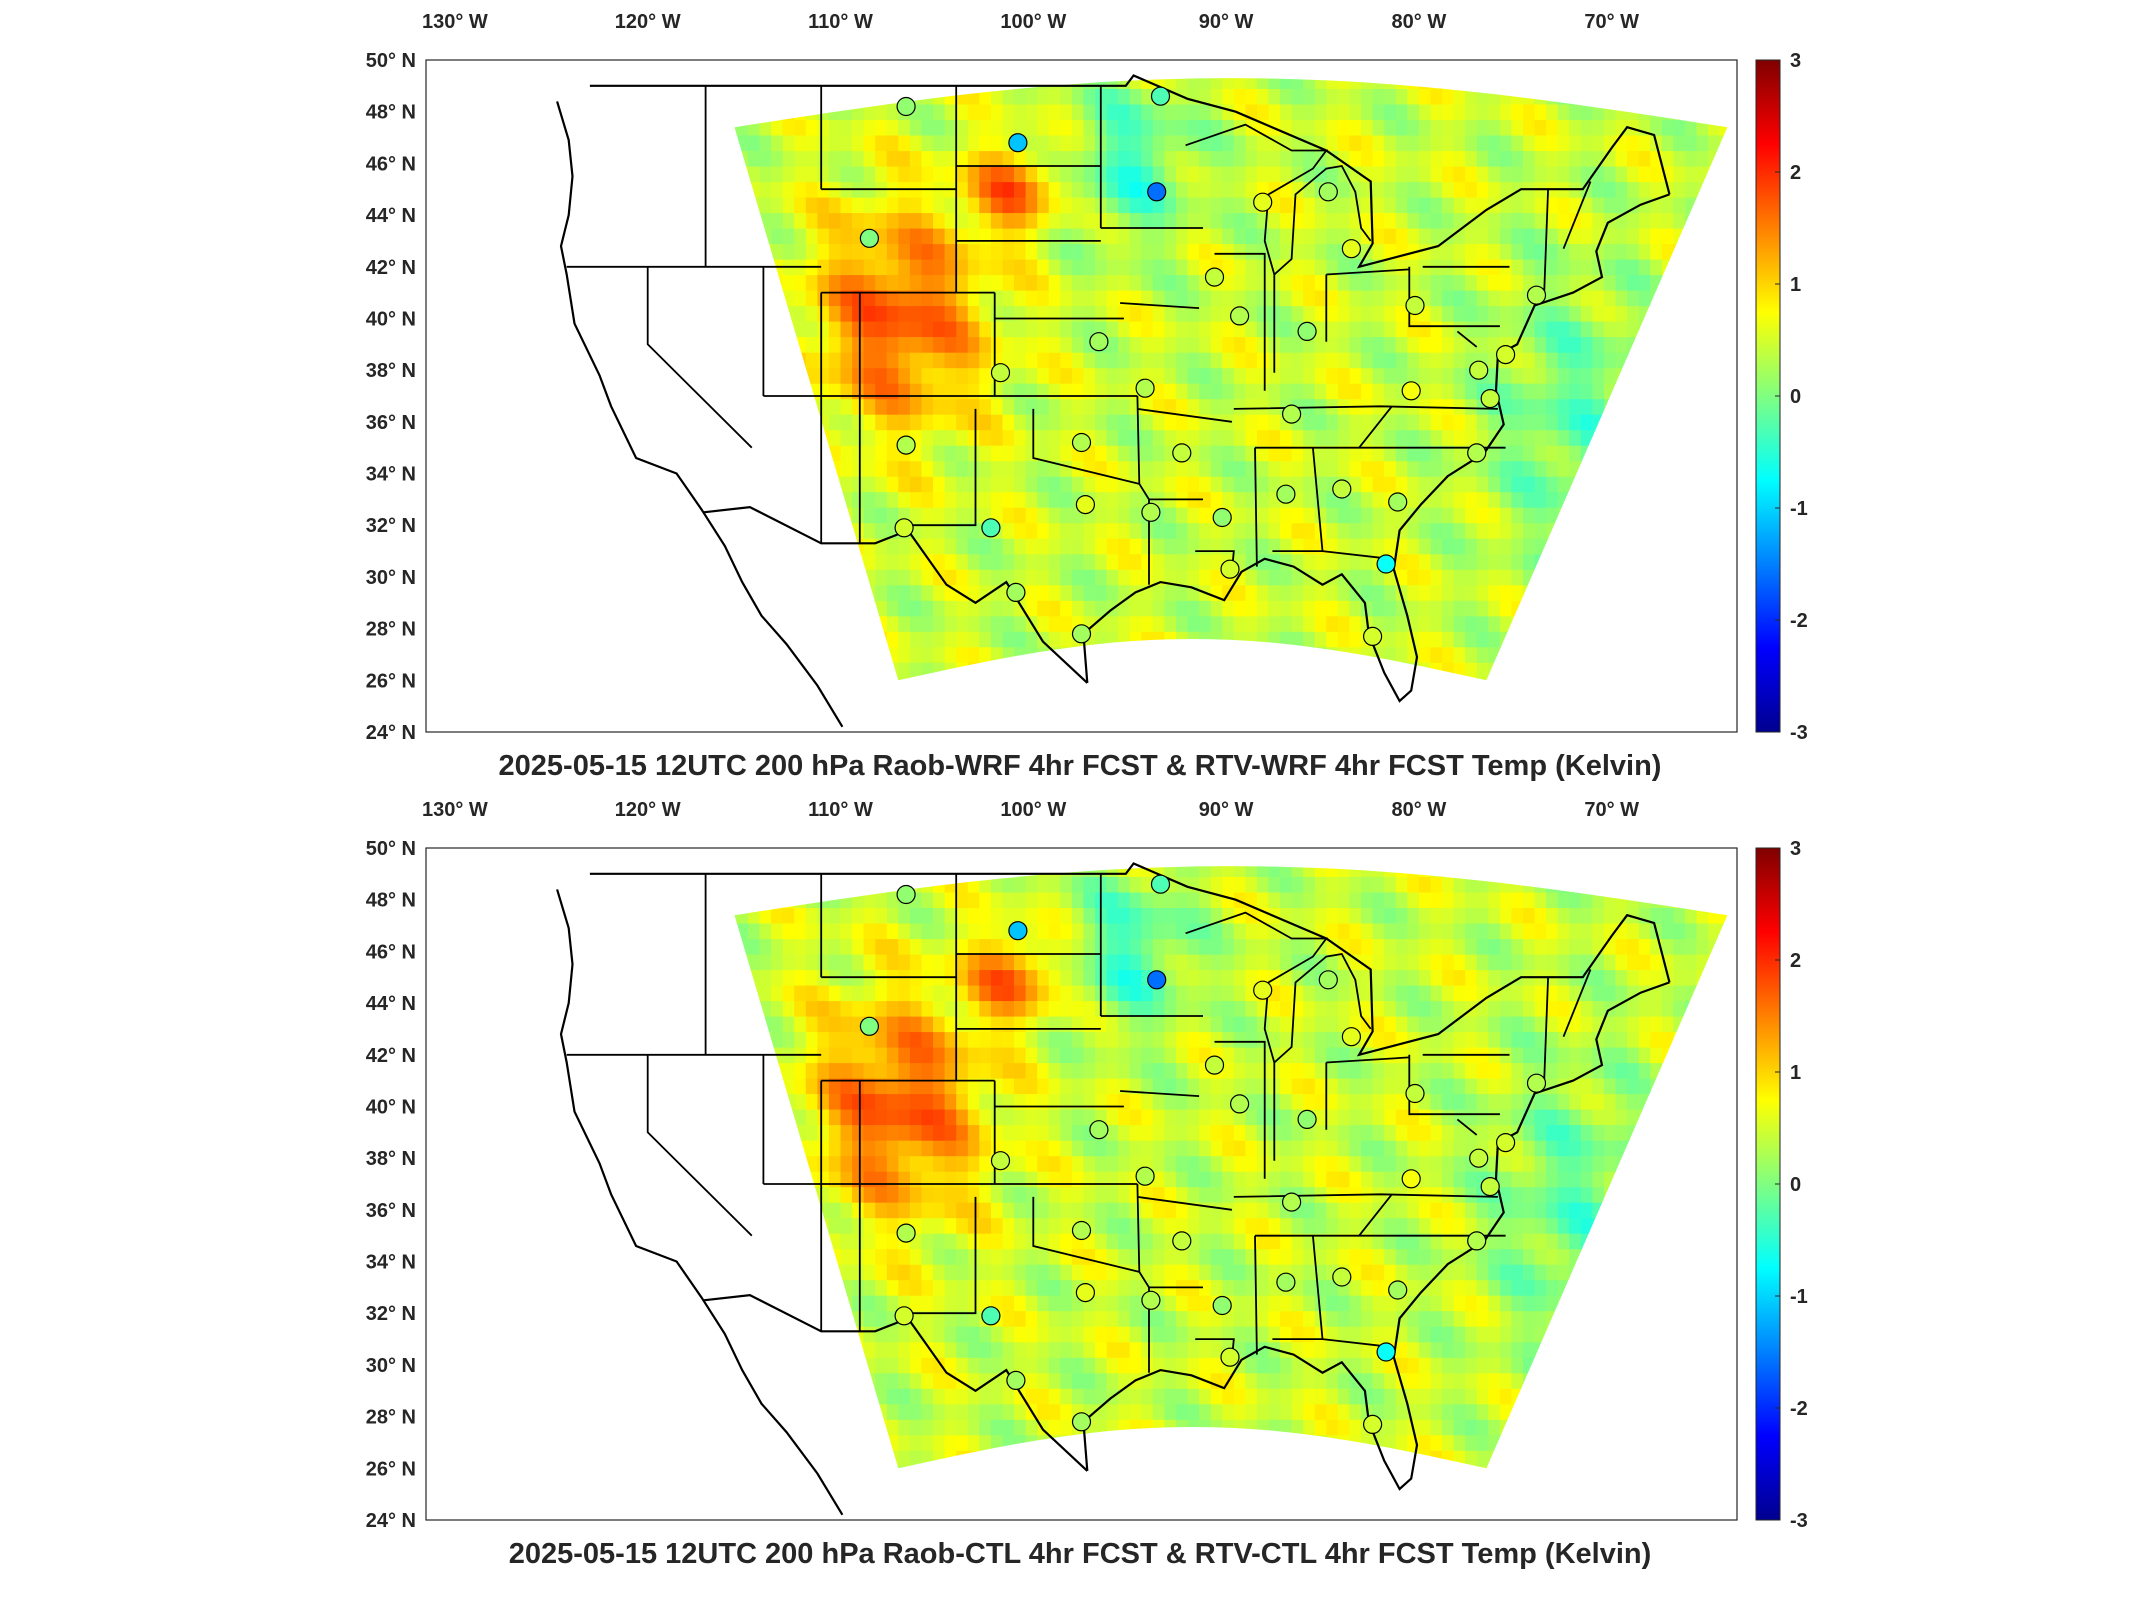  I want to click on state-border, so click(1256, 507).